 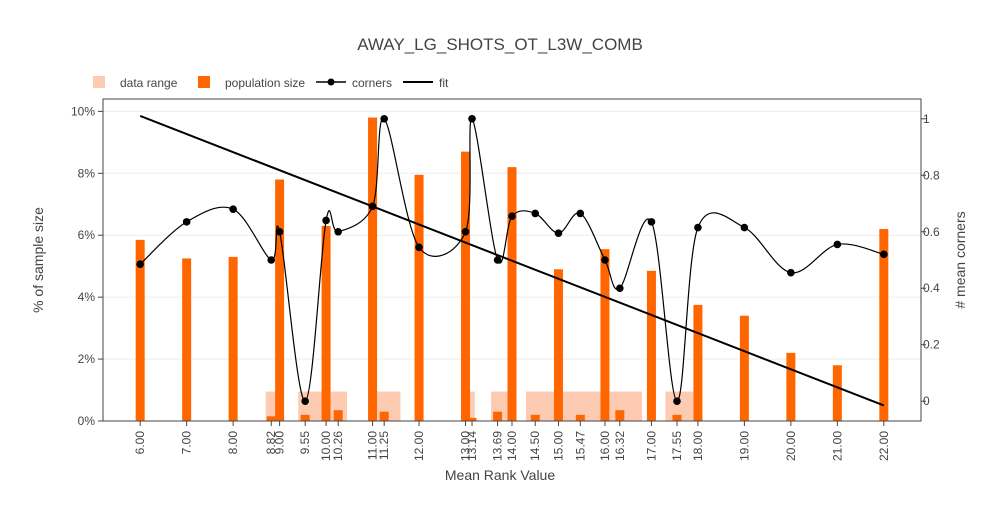 What do you see at coordinates (651, 446) in the screenshot?
I see `x-tick-label-20: 17.00` at bounding box center [651, 446].